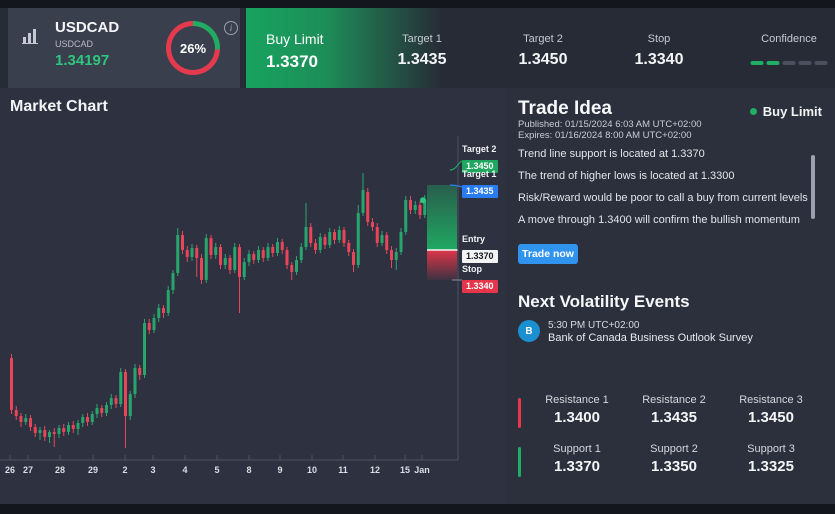 The image size is (835, 514). What do you see at coordinates (417, 509) in the screenshot?
I see `bottom-strip` at bounding box center [417, 509].